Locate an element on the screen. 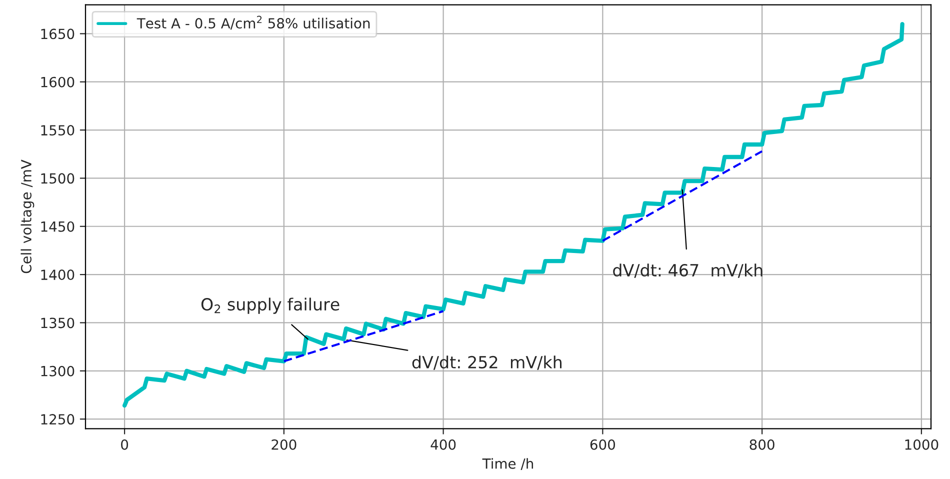 The width and height of the screenshot is (950, 479). x-tick-label: 0 is located at coordinates (124, 444).